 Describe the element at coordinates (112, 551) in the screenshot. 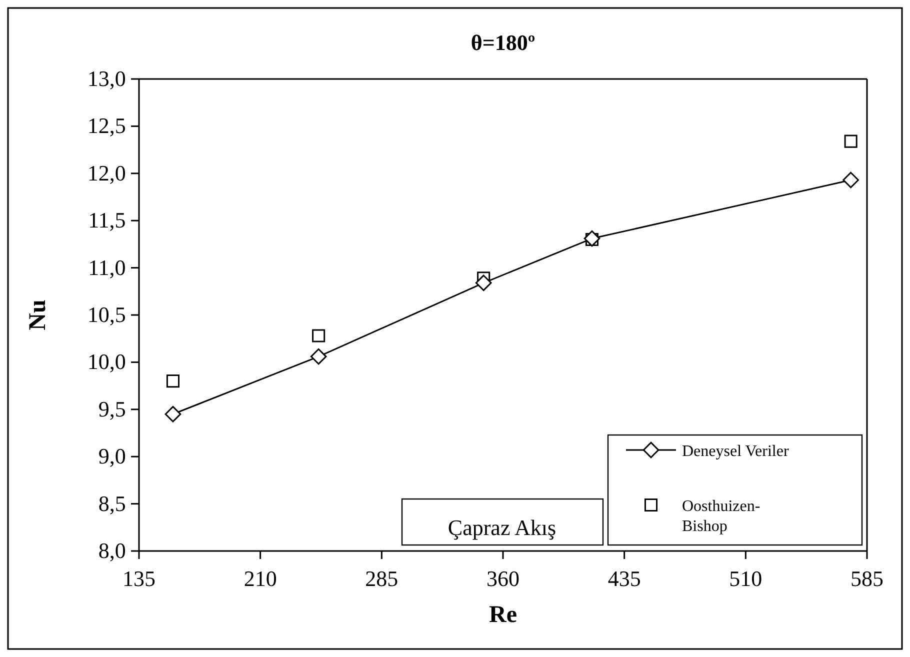

I see `y-tick-label: 8,0` at that location.